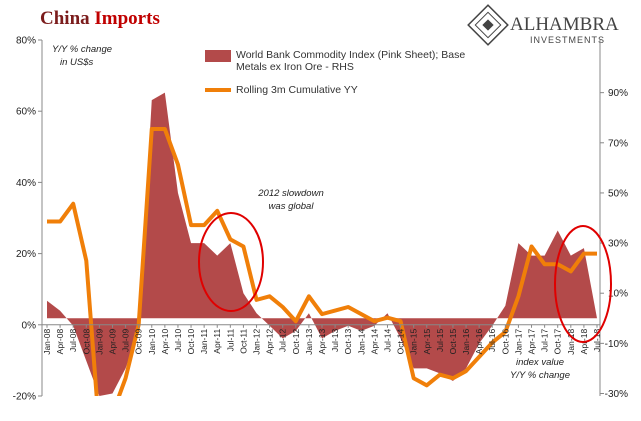  I want to click on x-tick-label: Apr-17, so click(532, 342).